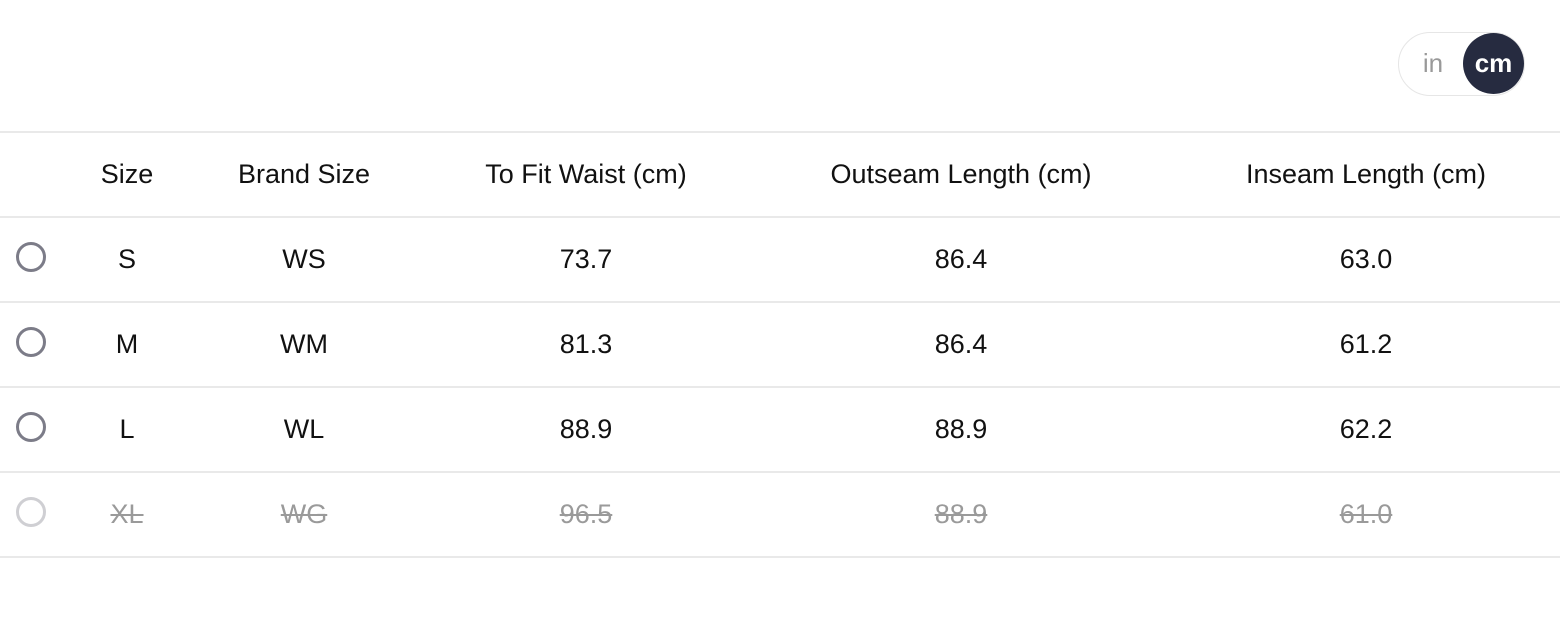 This screenshot has width=1560, height=632. What do you see at coordinates (780, 428) in the screenshot?
I see `table-row: L WL 88.9 88.9 62.2` at bounding box center [780, 428].